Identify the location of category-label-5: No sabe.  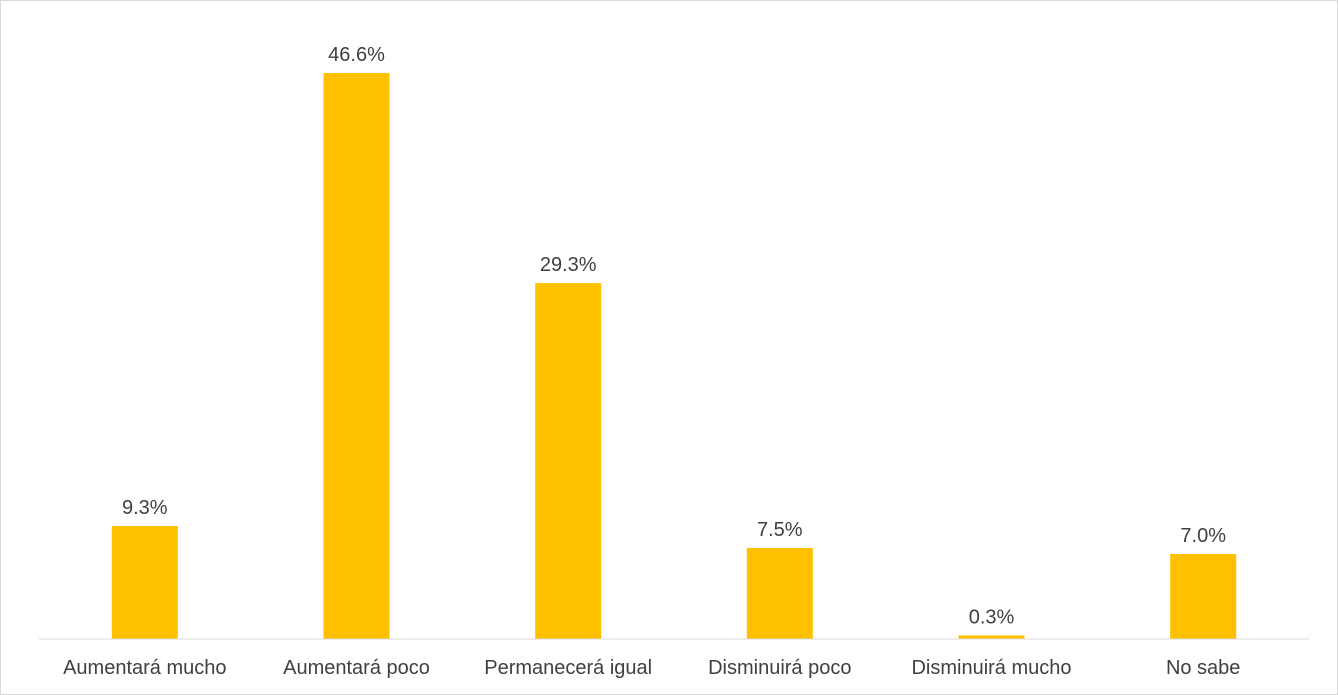
(1203, 668).